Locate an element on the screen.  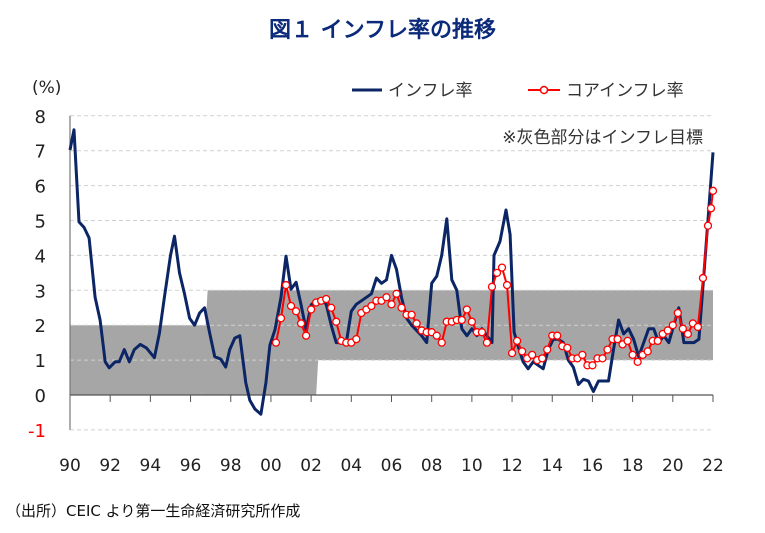
x-tick-labels: 90 92 94 96 98 00 02 04 06 08 10 12 14 16 18 20 22 is located at coordinates (391, 466).